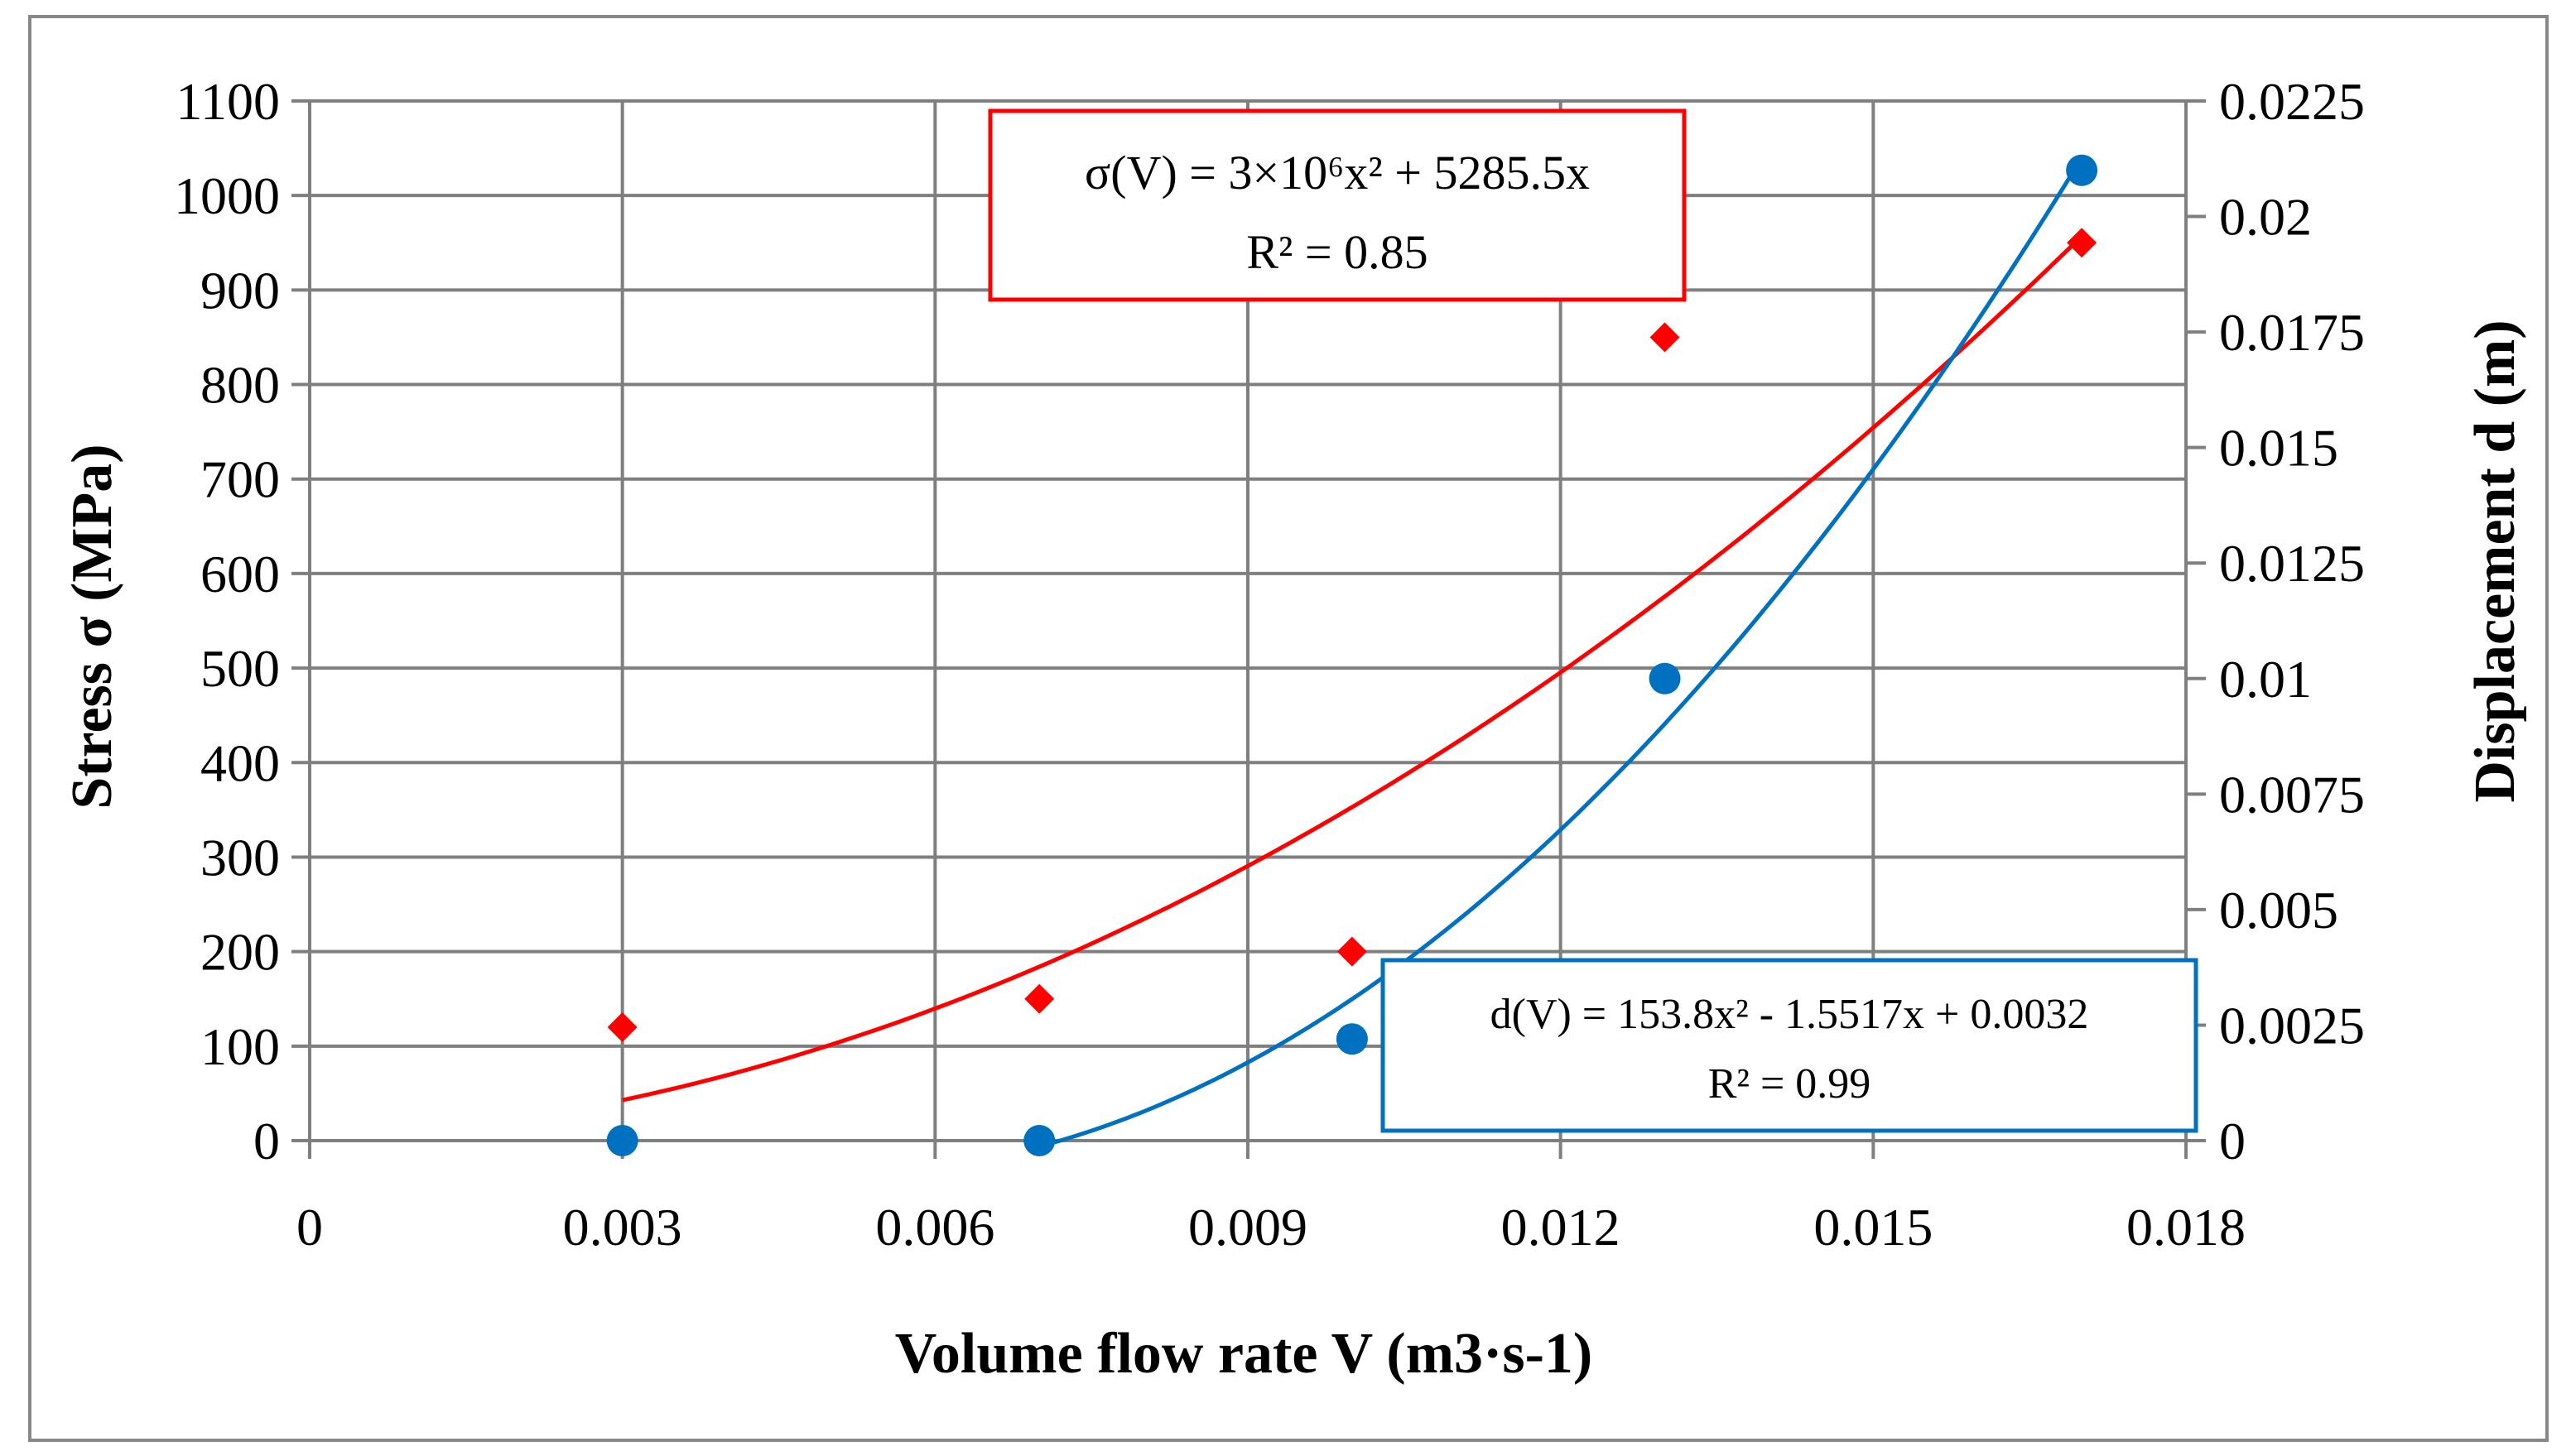  I want to click on right-tick-label: 0.01, so click(2265, 679).